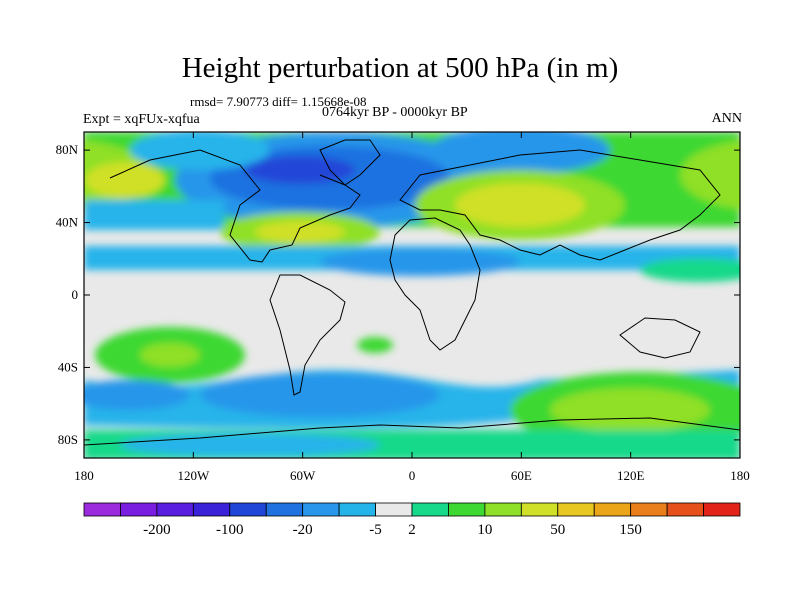 This screenshot has height=600, width=800. I want to click on colorbar-label: 150, so click(630, 530).